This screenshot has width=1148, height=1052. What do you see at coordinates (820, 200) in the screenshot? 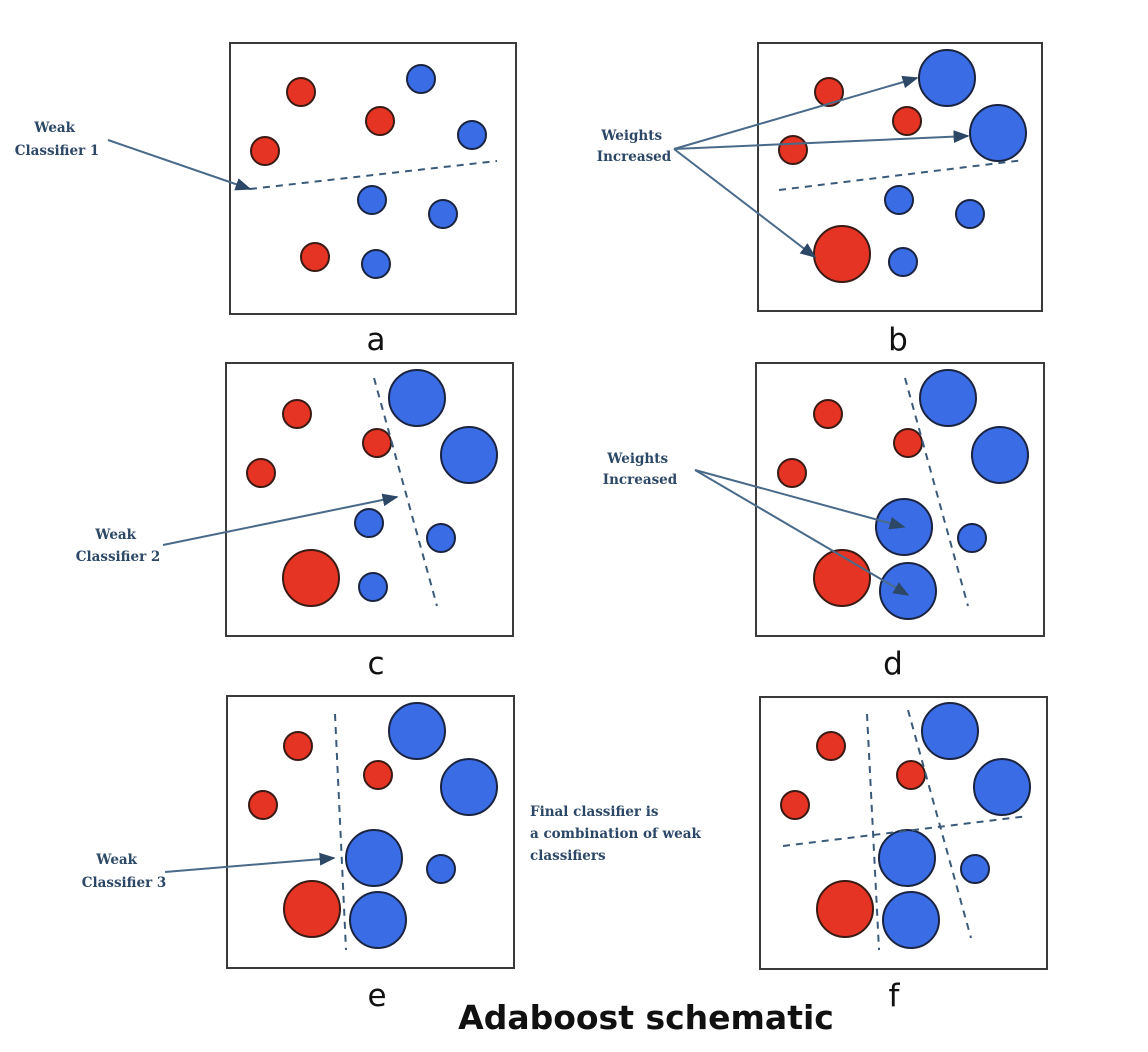
I see `panel-b: Weights Increased b` at bounding box center [820, 200].